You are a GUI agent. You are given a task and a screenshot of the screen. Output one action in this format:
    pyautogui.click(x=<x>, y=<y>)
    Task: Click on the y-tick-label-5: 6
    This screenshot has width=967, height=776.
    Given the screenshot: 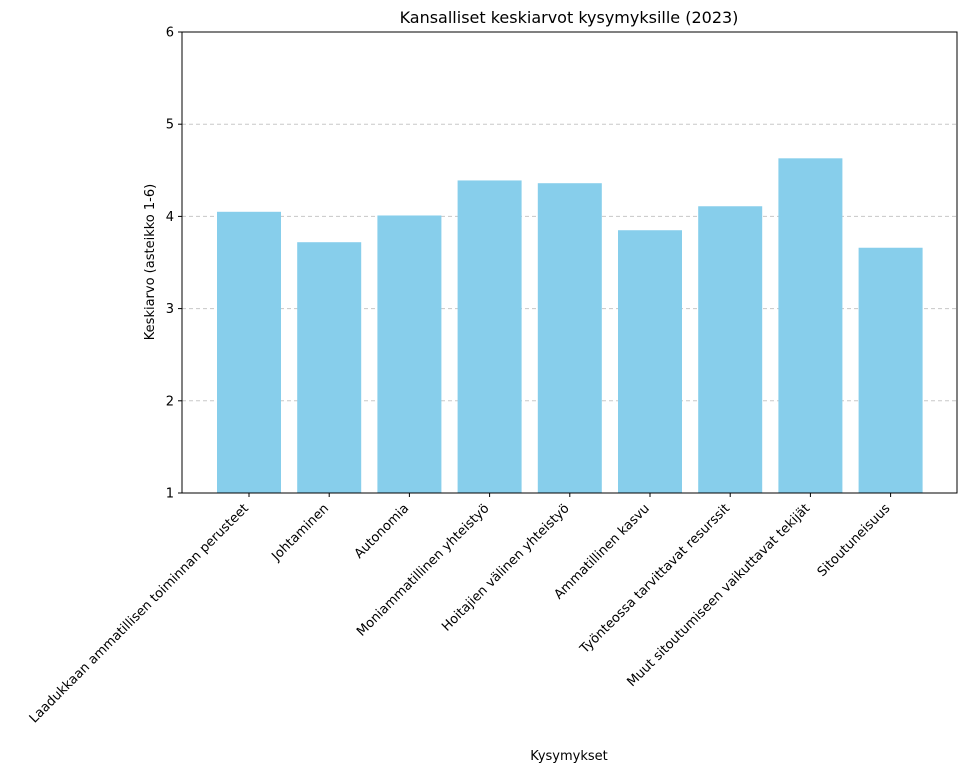 What is the action you would take?
    pyautogui.click(x=170, y=33)
    